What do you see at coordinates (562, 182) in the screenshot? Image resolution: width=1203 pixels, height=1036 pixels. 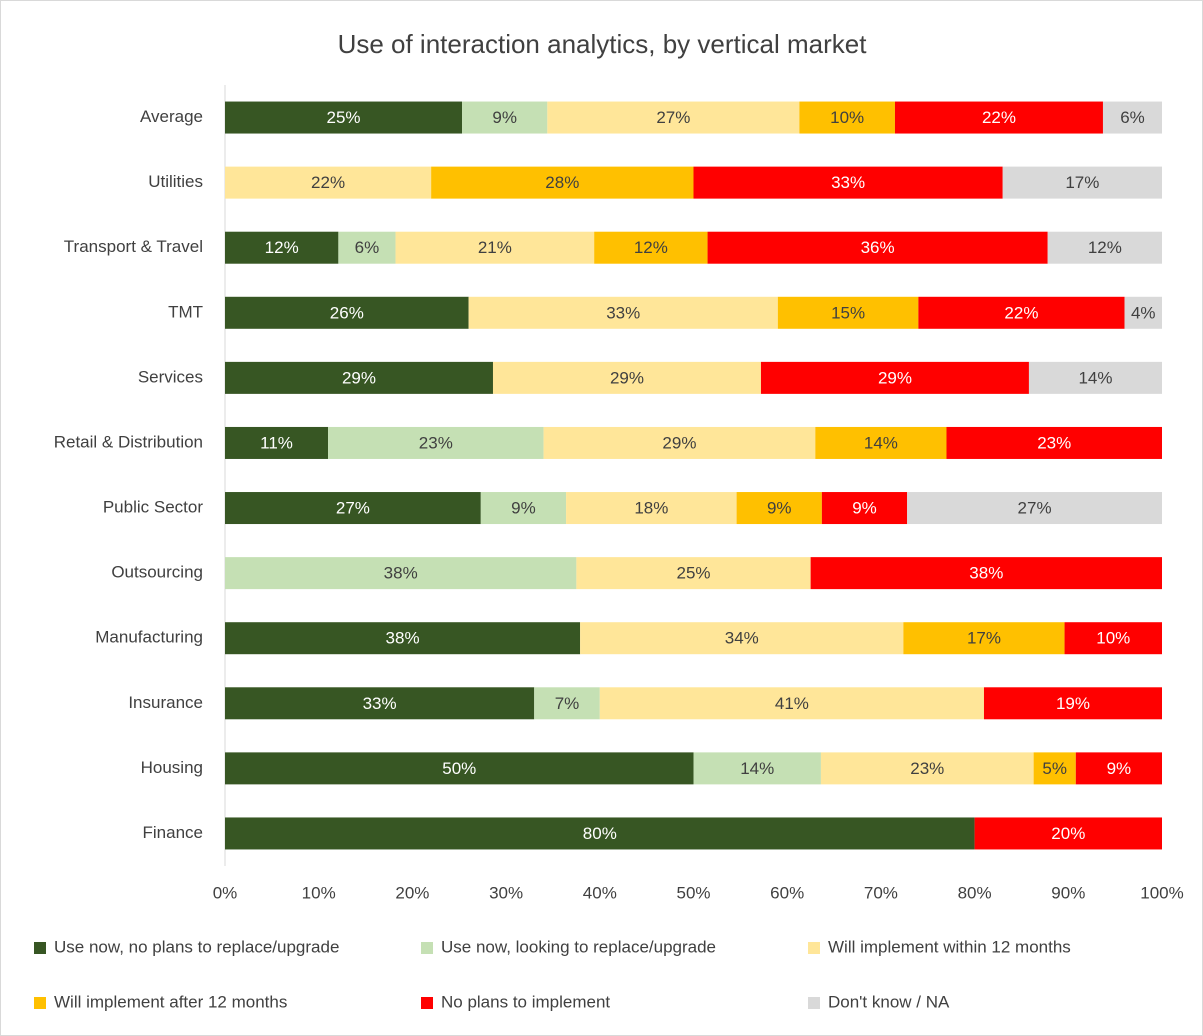 I see `data-label: 28%` at bounding box center [562, 182].